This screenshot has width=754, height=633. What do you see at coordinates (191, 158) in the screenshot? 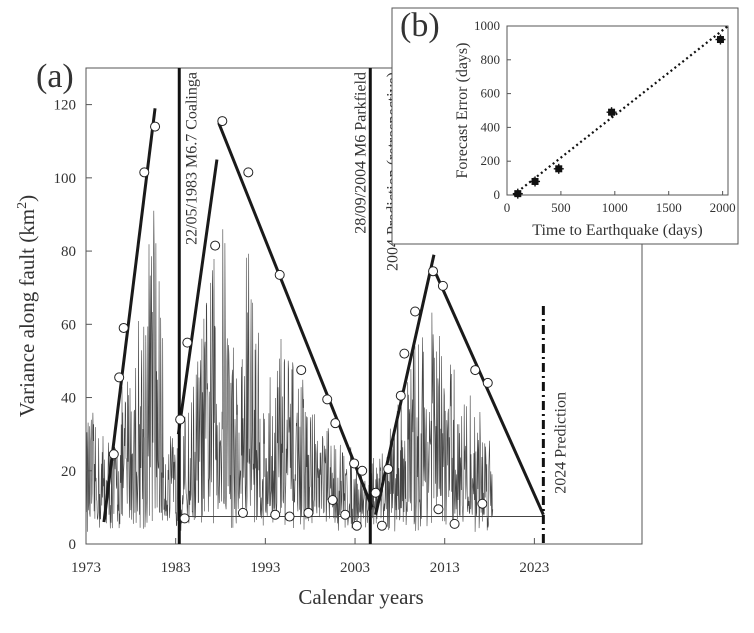
I see `event-label-1: 22/05/1983 M6.7 Coalinga` at bounding box center [191, 158].